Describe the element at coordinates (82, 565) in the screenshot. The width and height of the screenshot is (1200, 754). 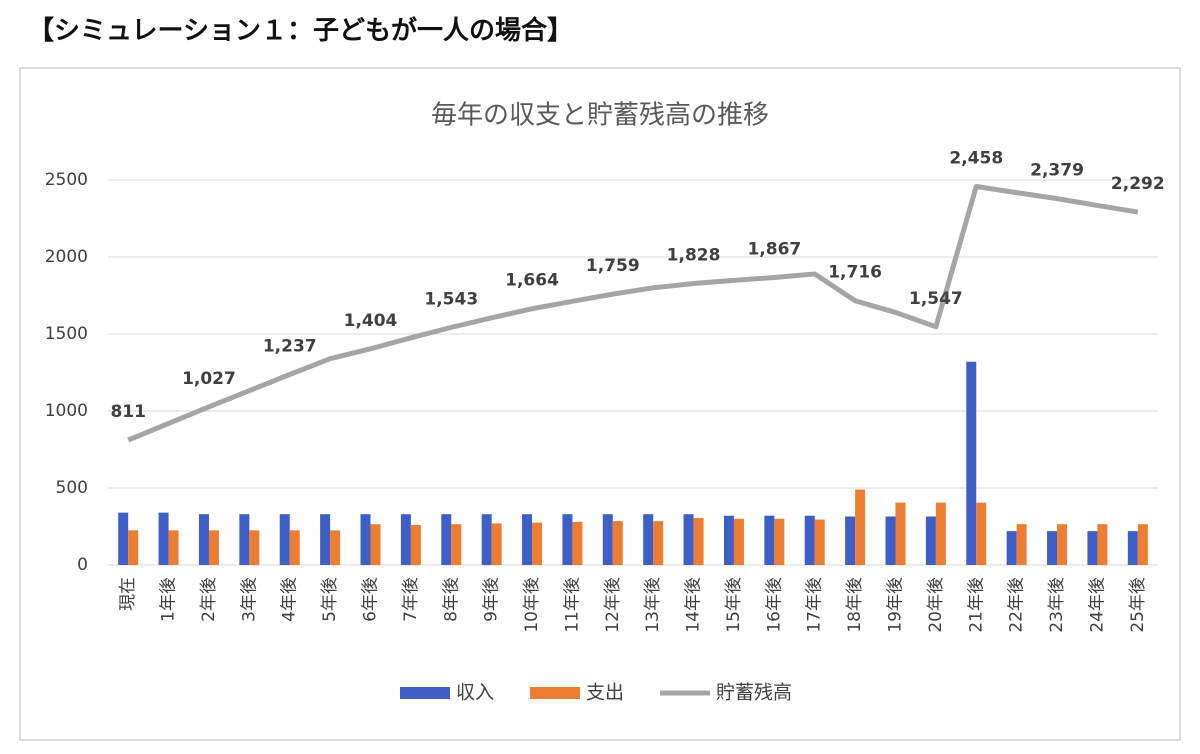
I see `y-tick-label: 0` at that location.